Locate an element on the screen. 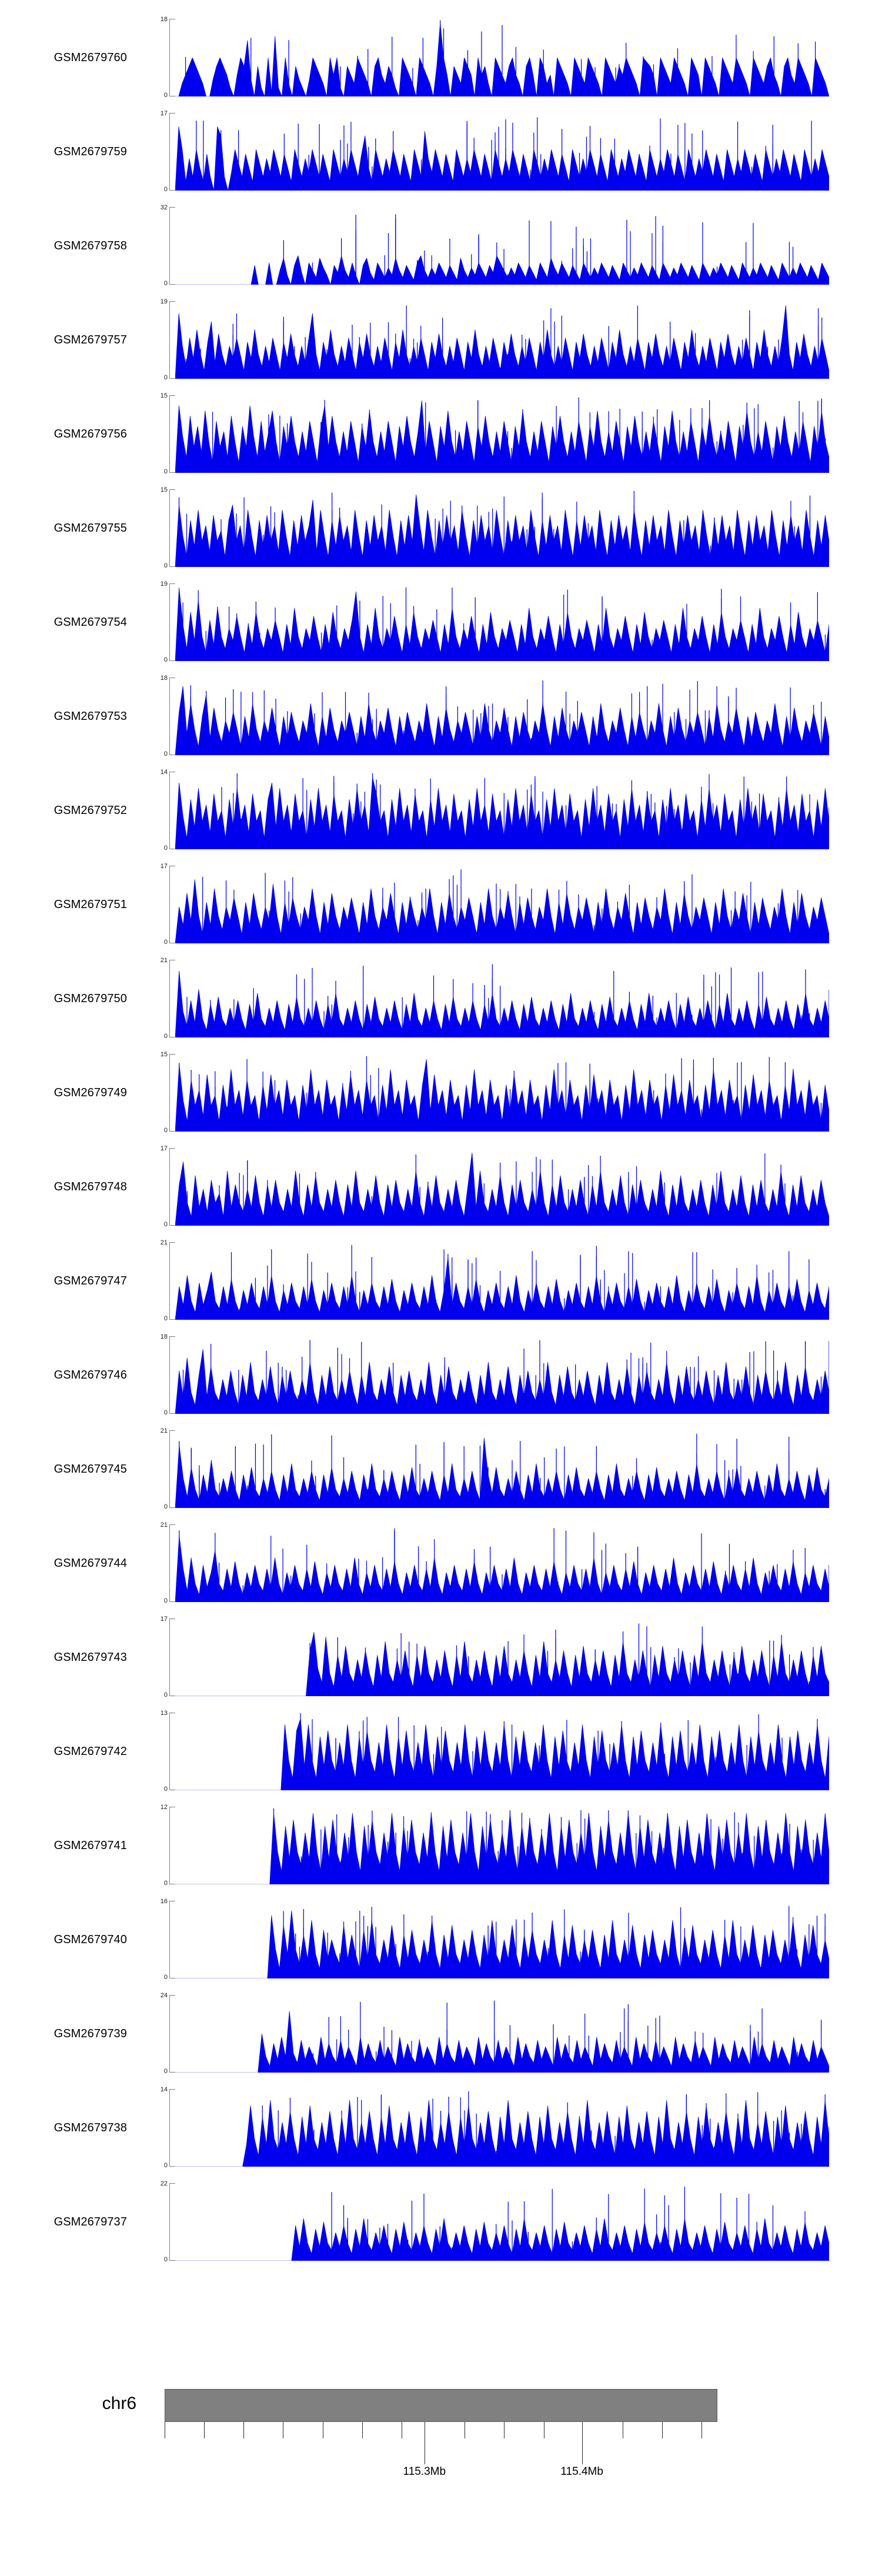  chromosome-label: chr6 is located at coordinates (119, 2403).